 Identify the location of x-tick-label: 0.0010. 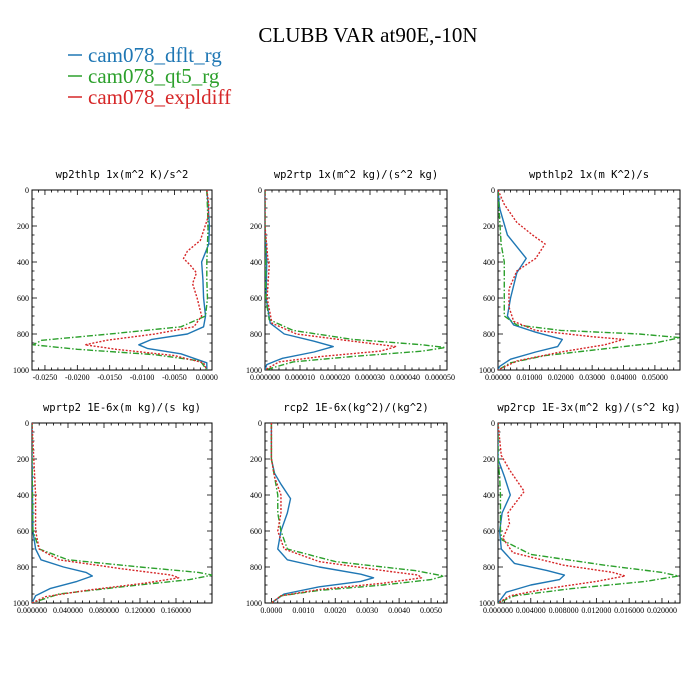
(303, 610).